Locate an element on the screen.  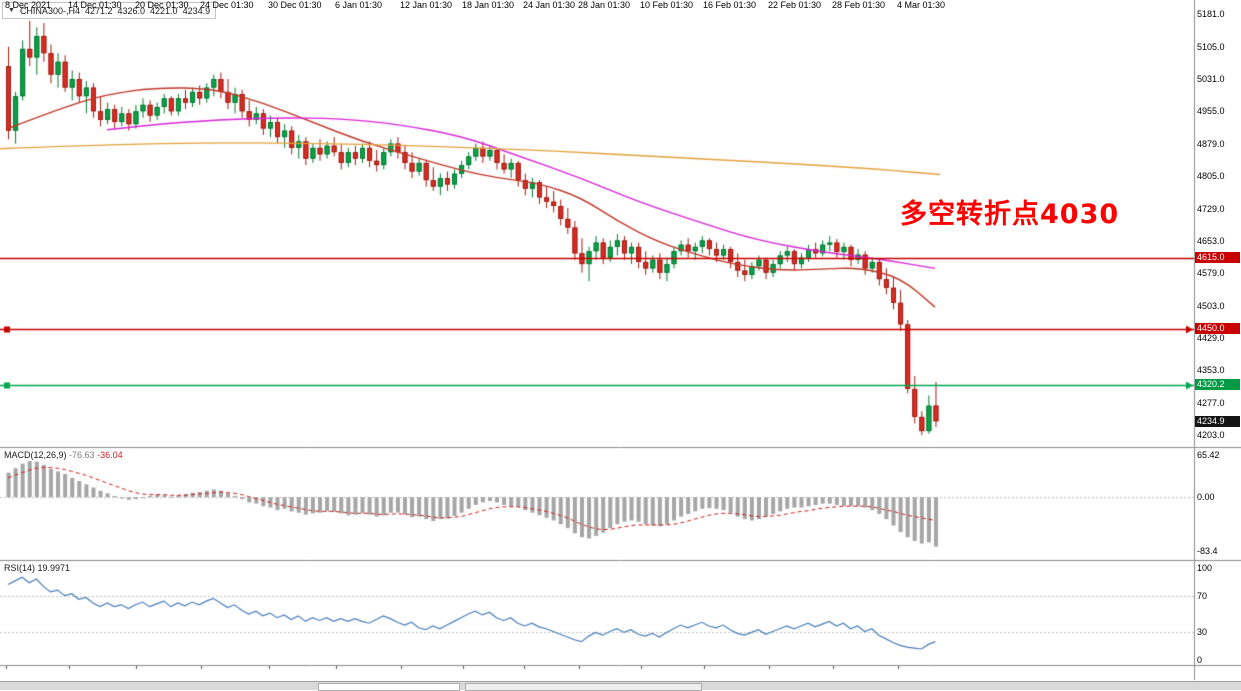
symbol-period-label: CHINA300-,H4 is located at coordinates (49, 10).